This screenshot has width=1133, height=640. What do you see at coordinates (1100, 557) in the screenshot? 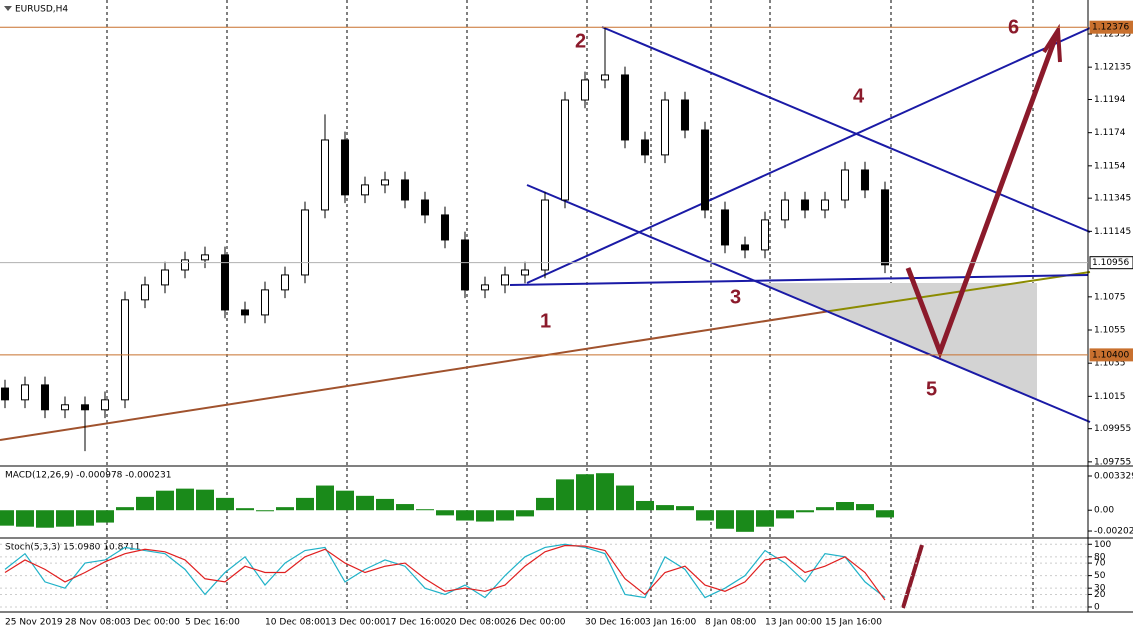
I see `y-tick-label: 80` at bounding box center [1100, 557].